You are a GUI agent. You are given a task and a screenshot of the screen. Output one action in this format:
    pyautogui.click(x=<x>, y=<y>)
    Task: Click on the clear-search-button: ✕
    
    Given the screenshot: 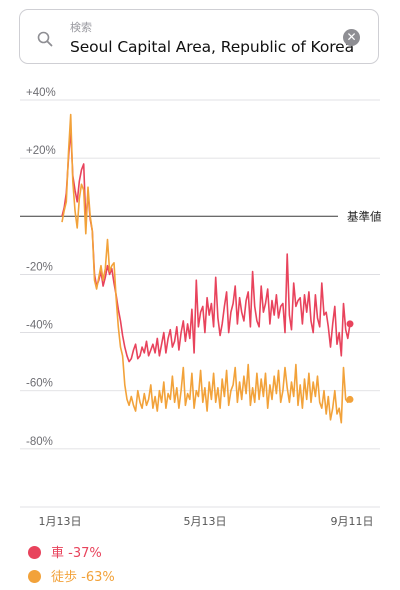 What is the action you would take?
    pyautogui.click(x=351, y=37)
    